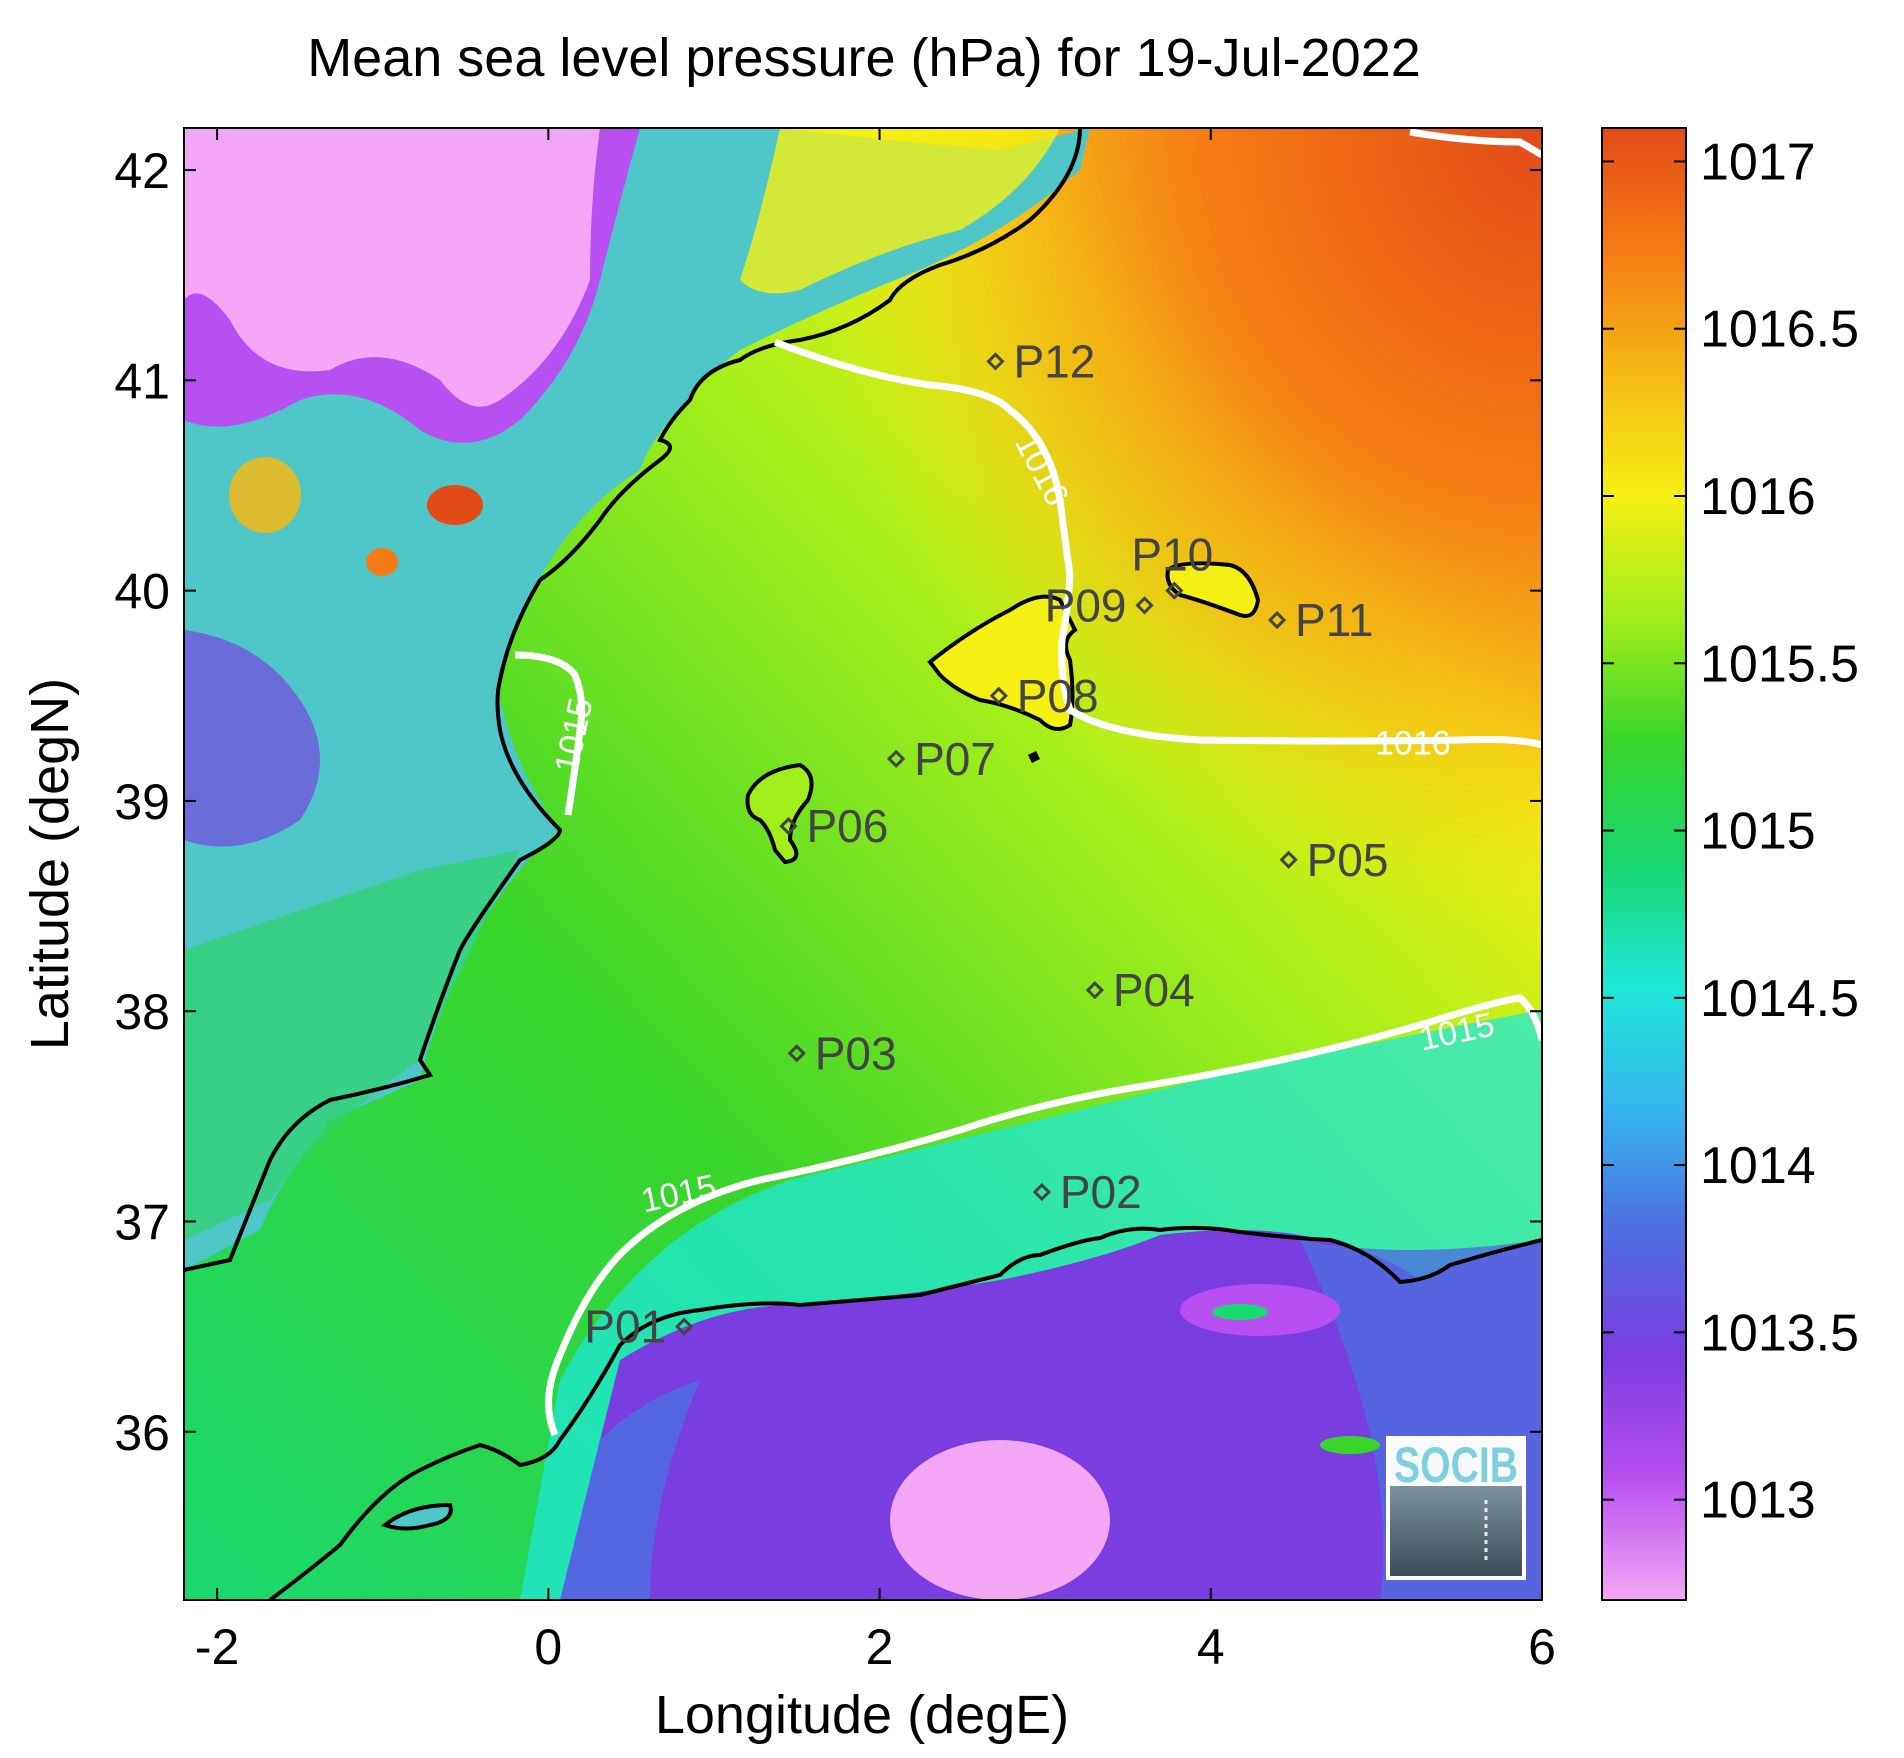  Describe the element at coordinates (252, 738) in the screenshot. I see `iberia-purple-patch` at that location.